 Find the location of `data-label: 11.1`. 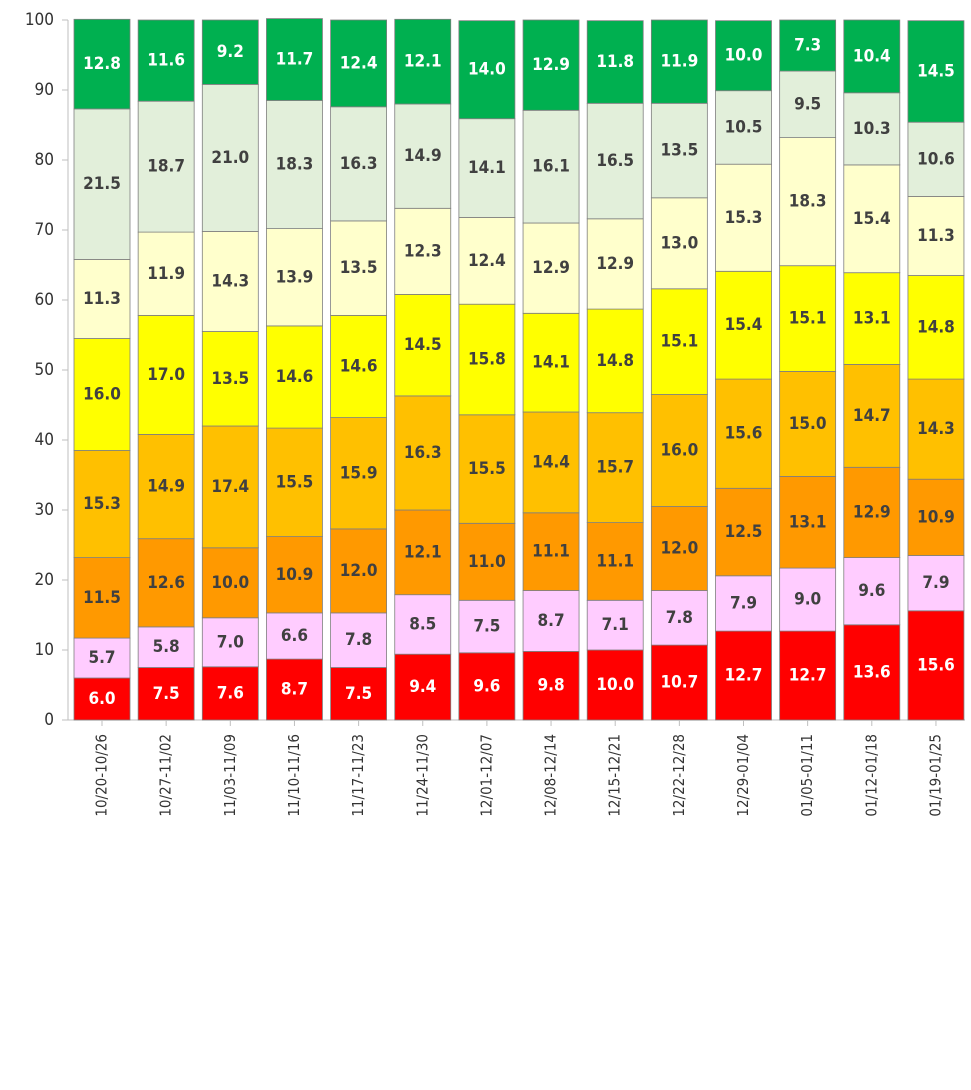

data-label: 11.1 is located at coordinates (615, 561).